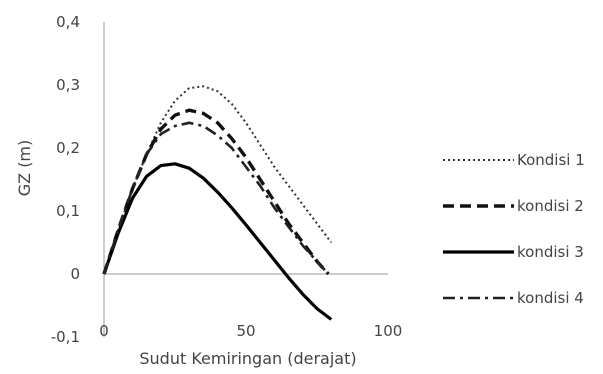 The width and height of the screenshot is (603, 374). I want to click on y-tick-label: 0,1, so click(68, 211).